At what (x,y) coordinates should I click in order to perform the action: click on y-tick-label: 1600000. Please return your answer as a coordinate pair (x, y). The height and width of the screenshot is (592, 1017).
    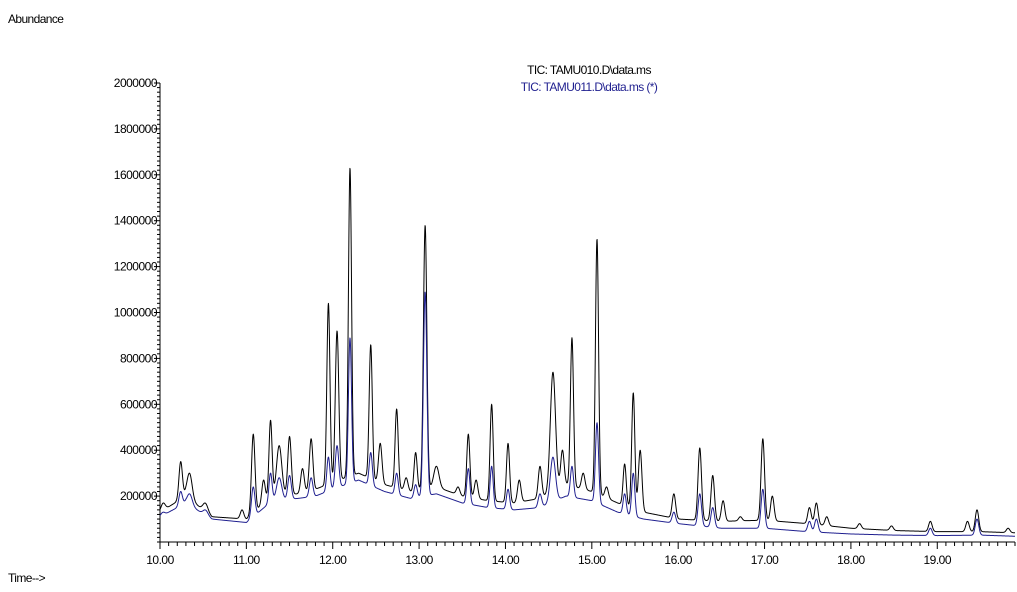
    Looking at the image, I should click on (136, 175).